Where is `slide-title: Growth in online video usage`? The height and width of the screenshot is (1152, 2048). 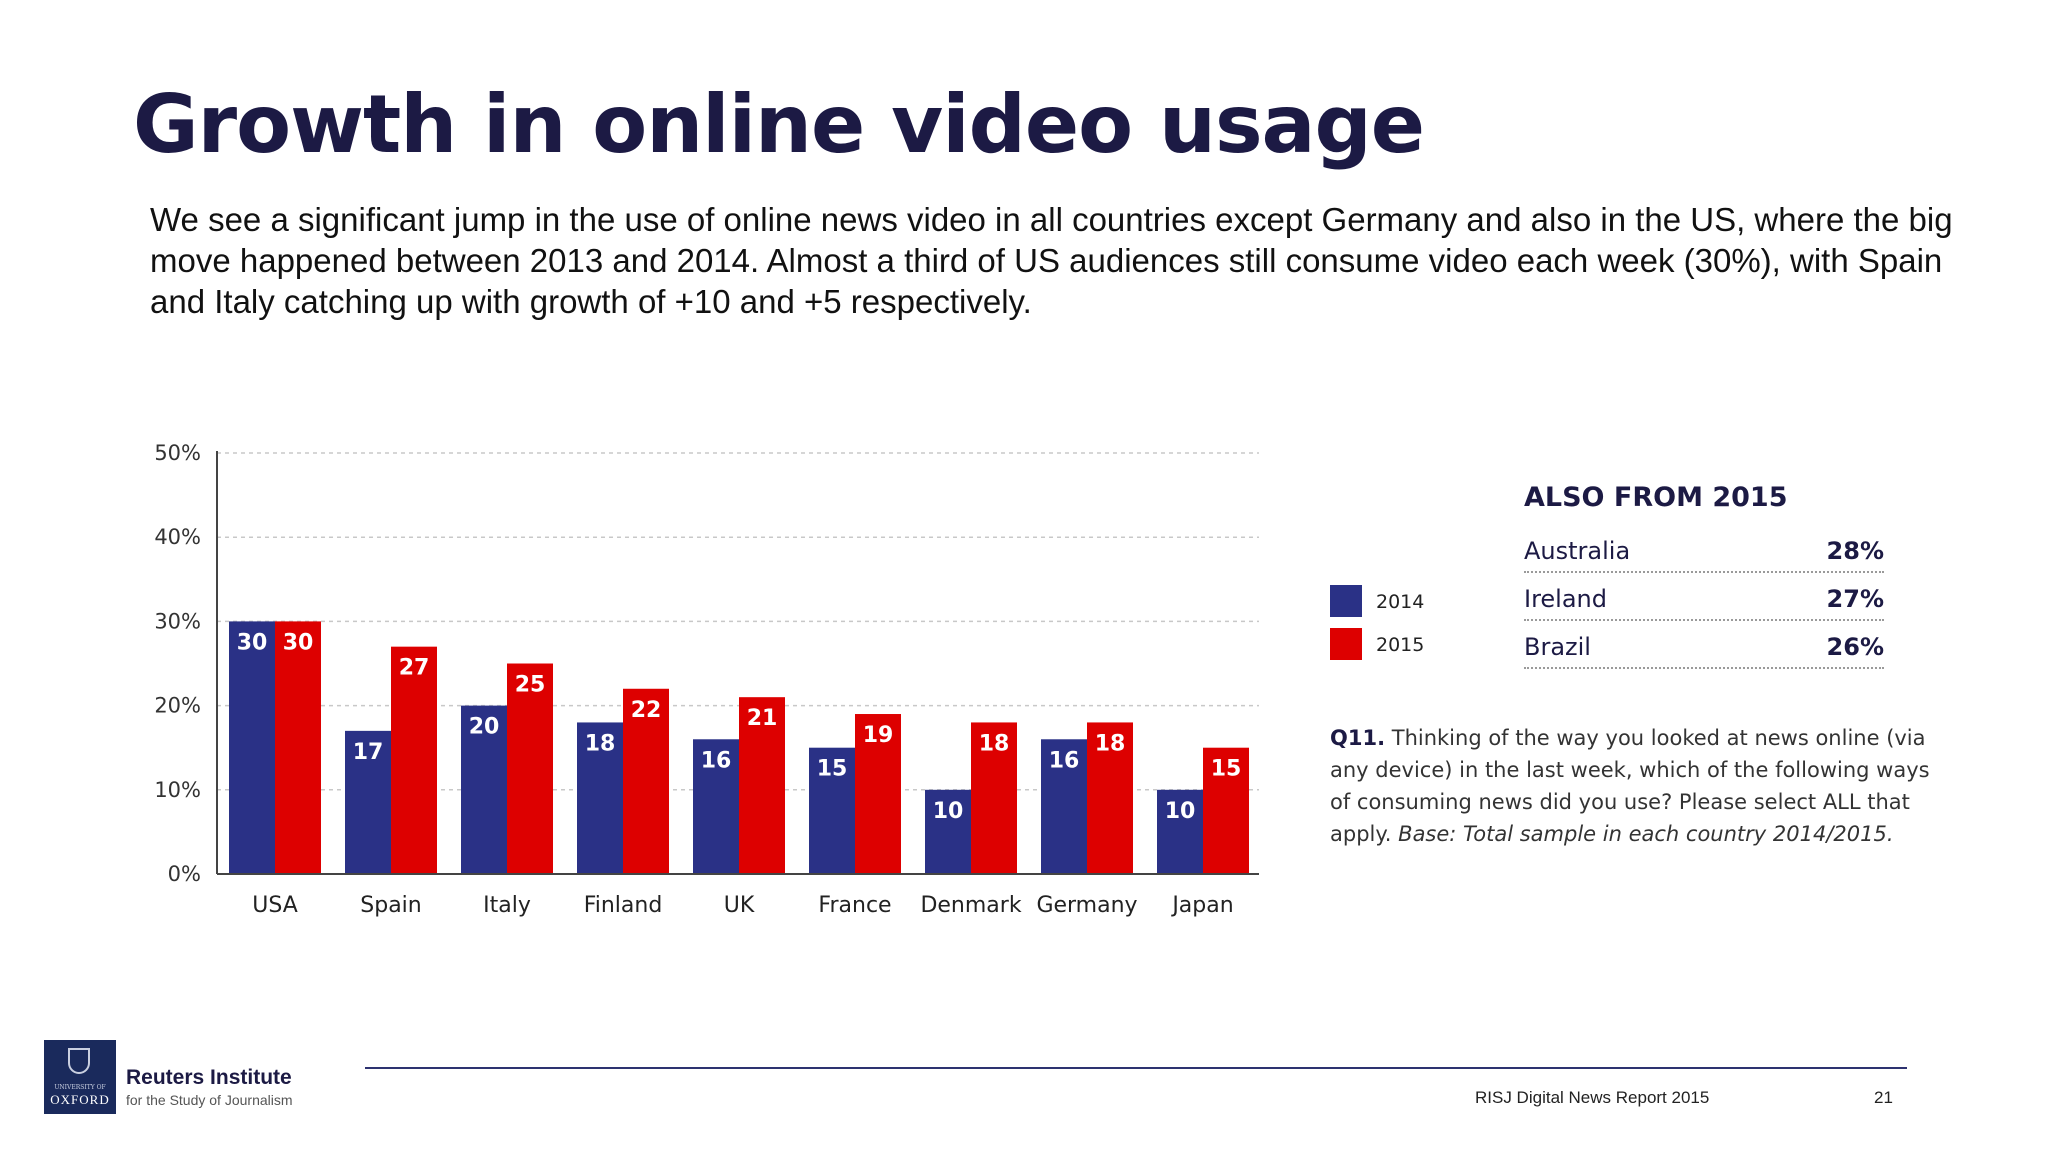
slide-title: Growth in online video usage is located at coordinates (779, 124).